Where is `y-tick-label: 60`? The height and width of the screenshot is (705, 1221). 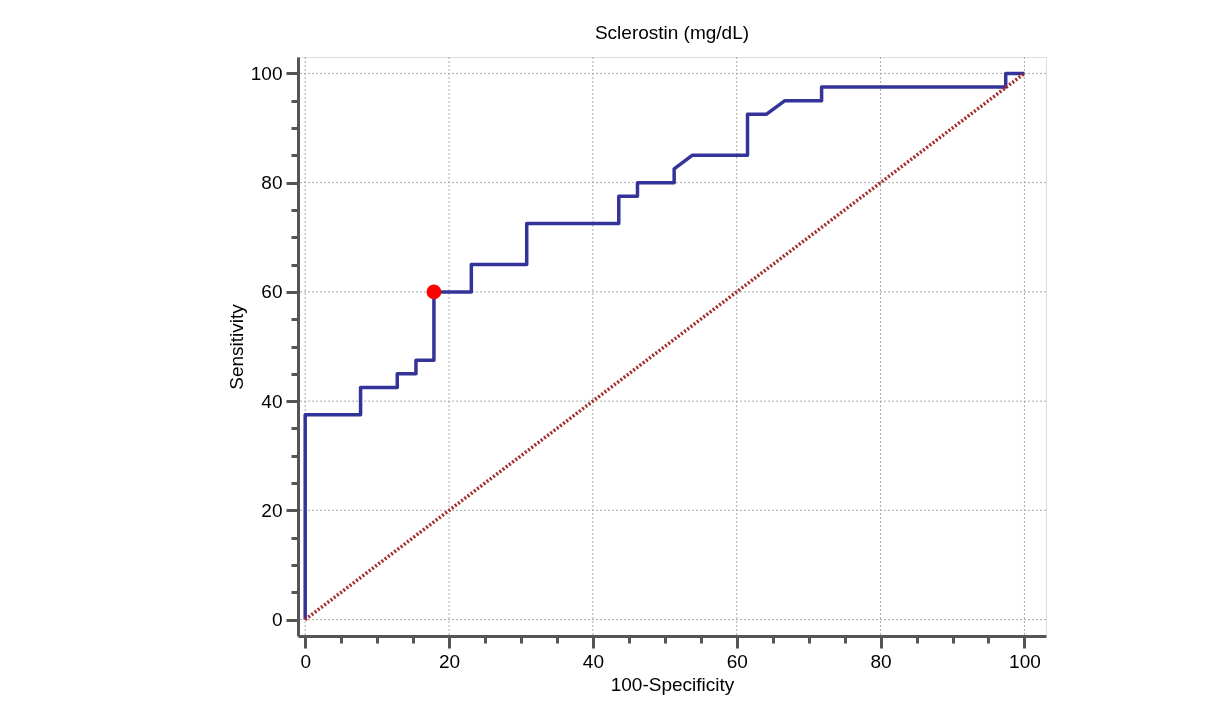
y-tick-label: 60 is located at coordinates (272, 292).